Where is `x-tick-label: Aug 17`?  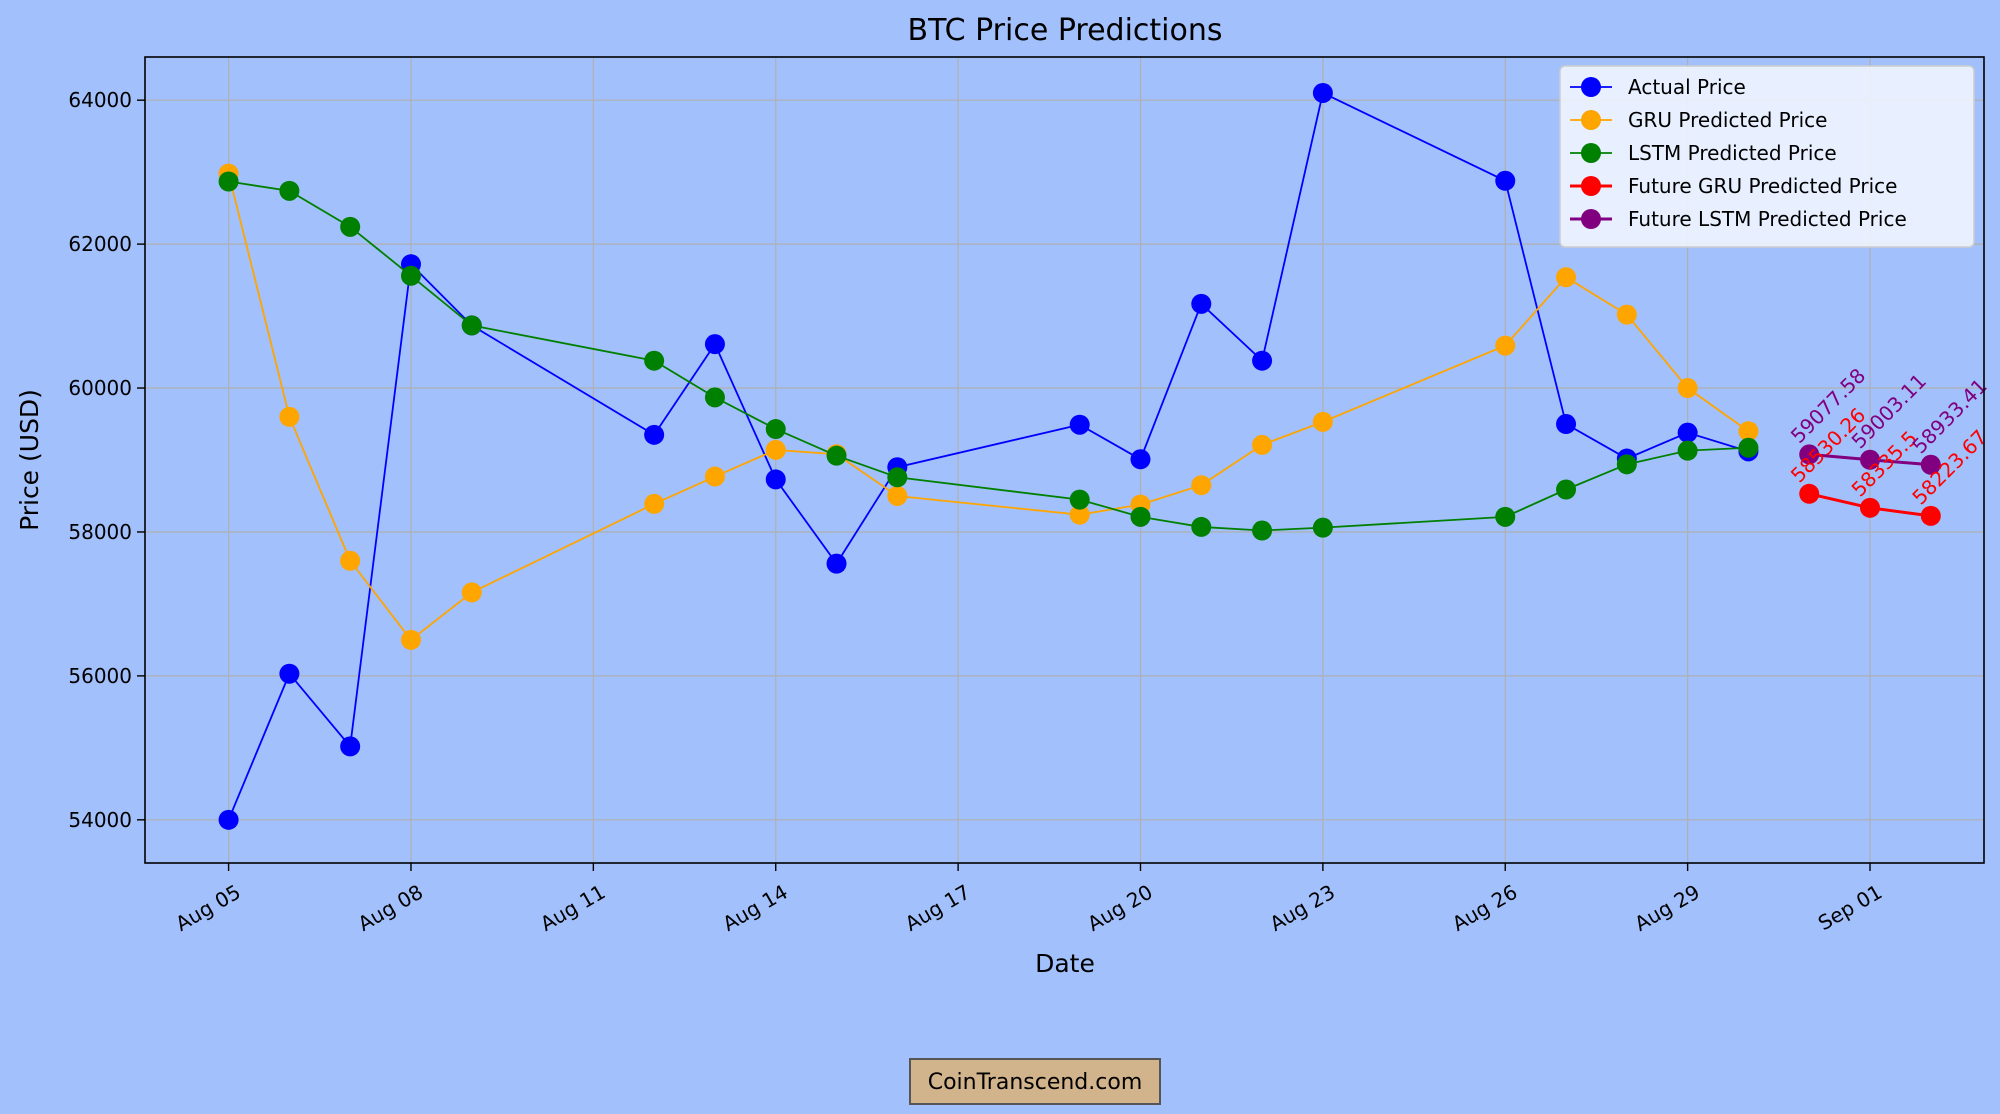 x-tick-label: Aug 17 is located at coordinates (937, 908).